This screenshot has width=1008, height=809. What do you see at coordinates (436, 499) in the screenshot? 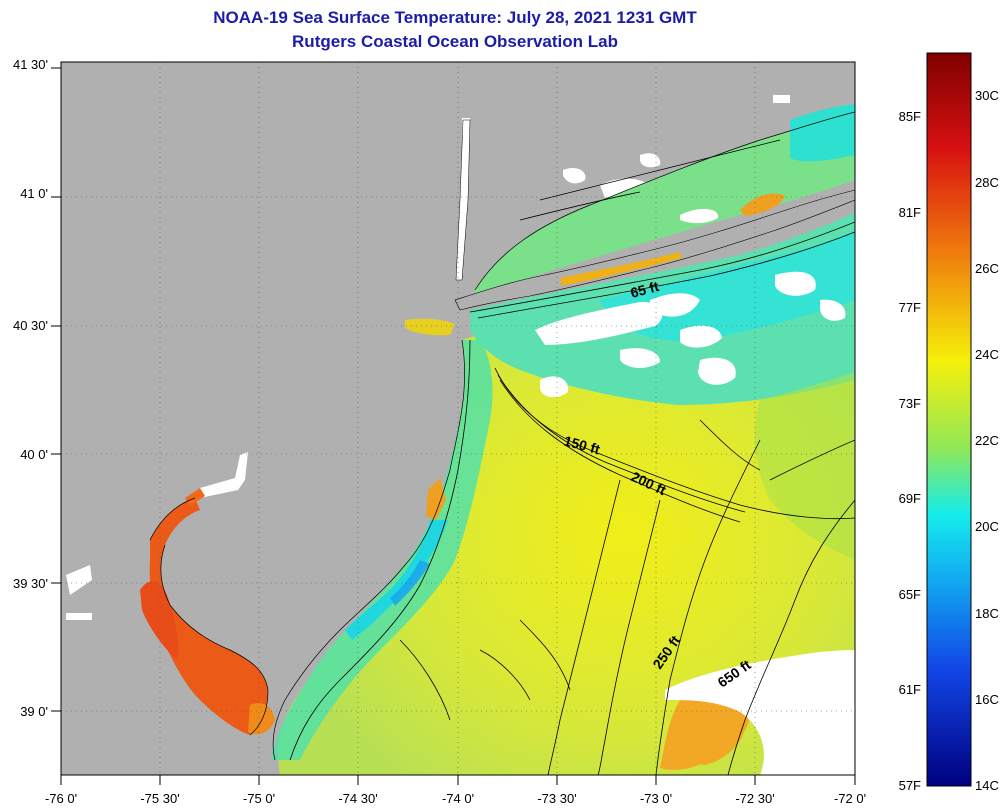
I see `nj-shore-warm` at bounding box center [436, 499].